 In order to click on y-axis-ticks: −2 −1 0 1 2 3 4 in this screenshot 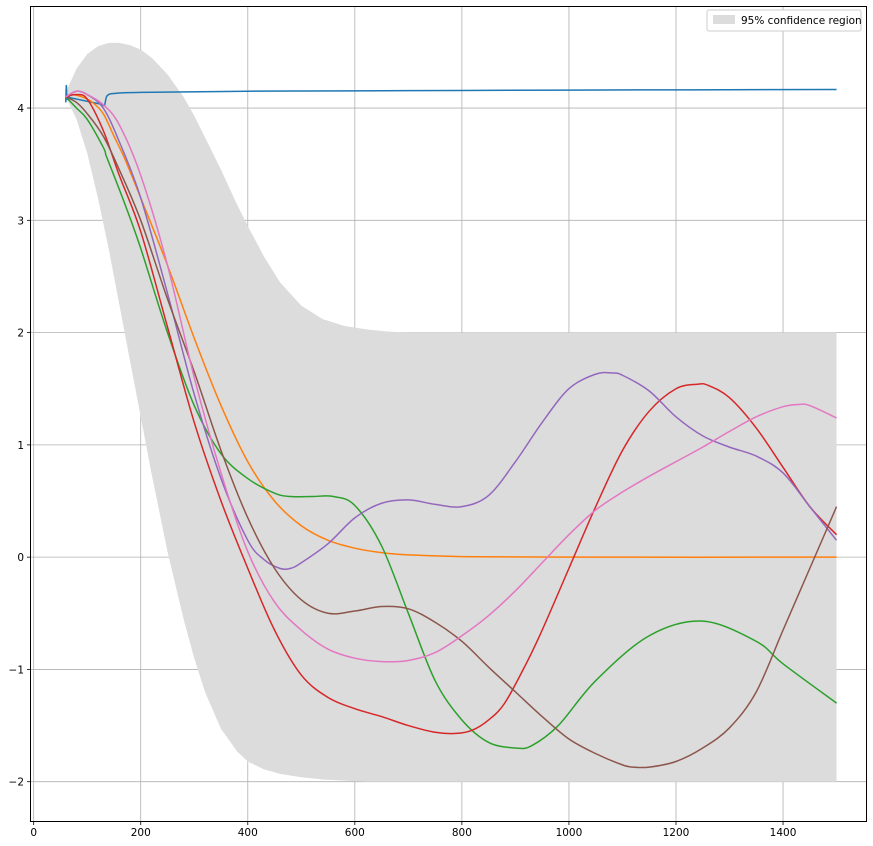, I will do `click(20, 446)`.